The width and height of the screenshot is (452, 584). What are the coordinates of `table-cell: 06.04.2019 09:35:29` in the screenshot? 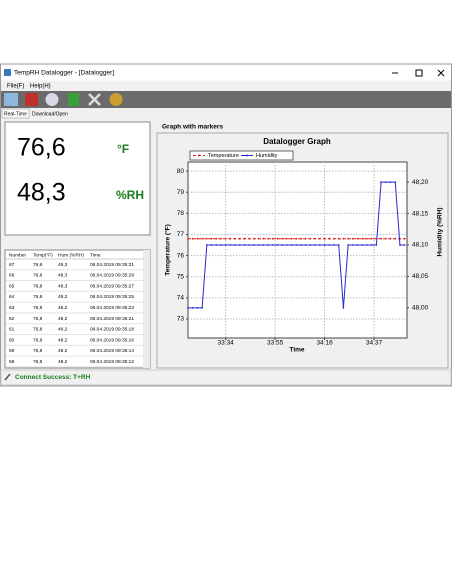 It's located at (112, 276).